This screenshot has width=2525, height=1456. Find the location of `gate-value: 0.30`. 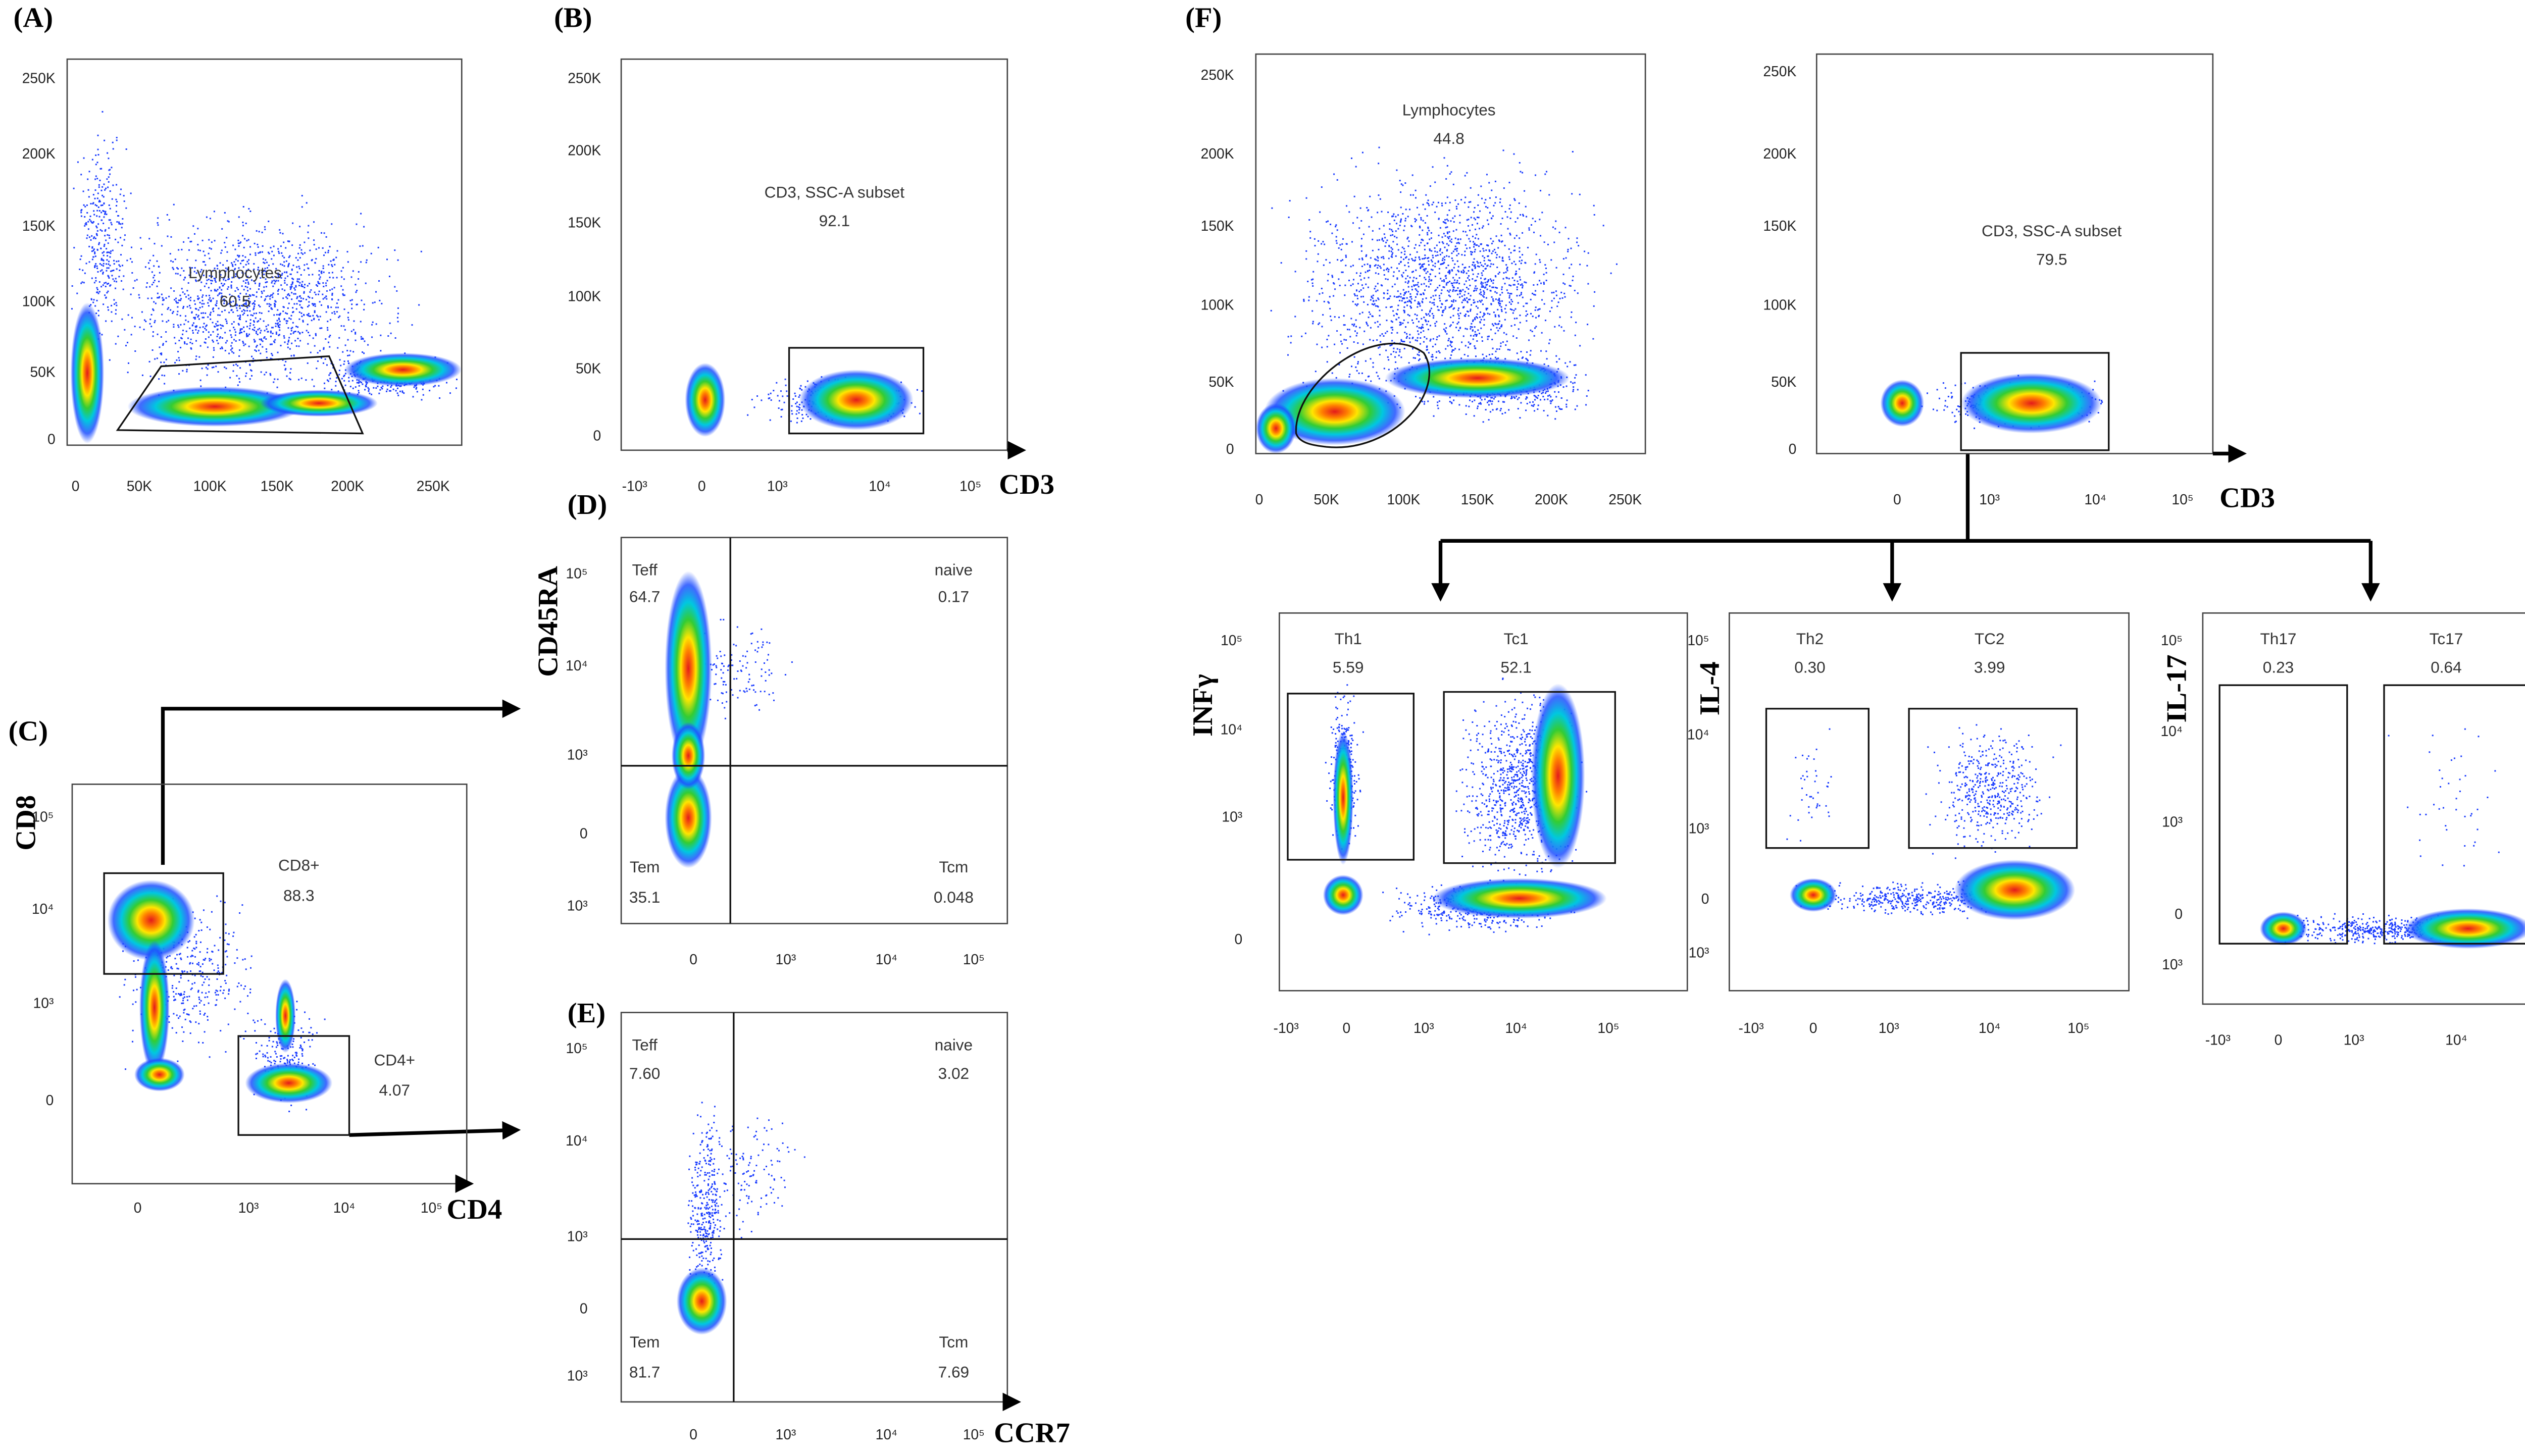

gate-value: 0.30 is located at coordinates (1809, 667).